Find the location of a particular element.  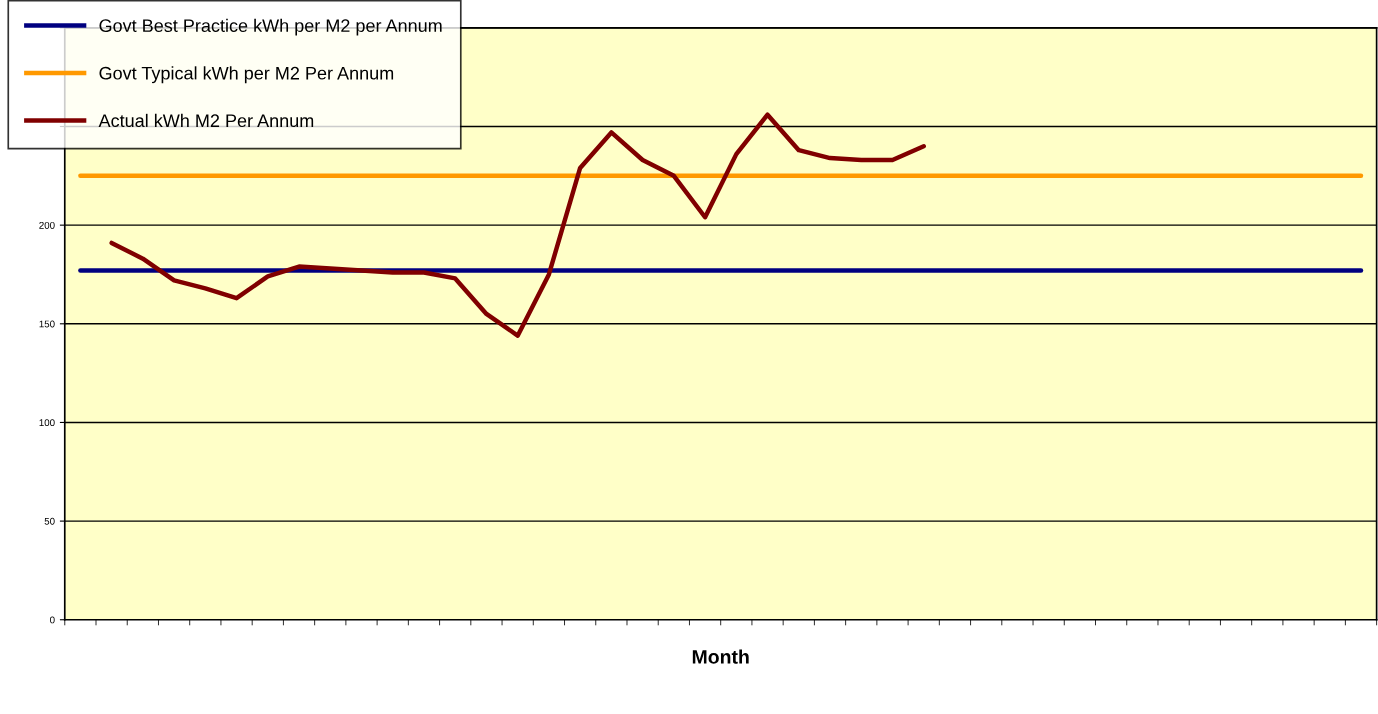

x-axis-title: Month is located at coordinates (720, 656).